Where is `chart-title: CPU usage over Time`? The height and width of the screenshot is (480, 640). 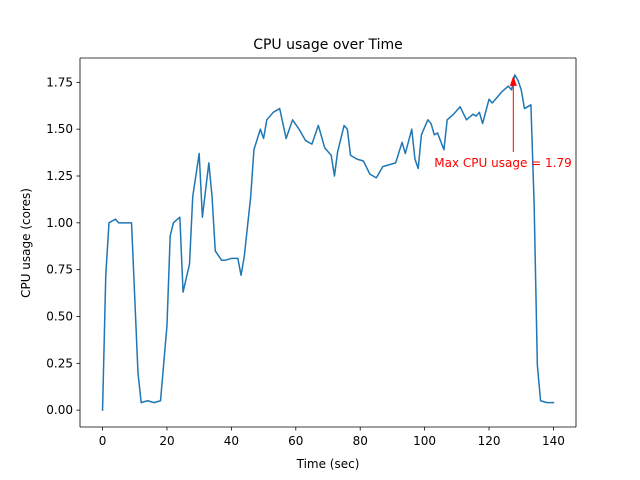
chart-title: CPU usage over Time is located at coordinates (328, 45).